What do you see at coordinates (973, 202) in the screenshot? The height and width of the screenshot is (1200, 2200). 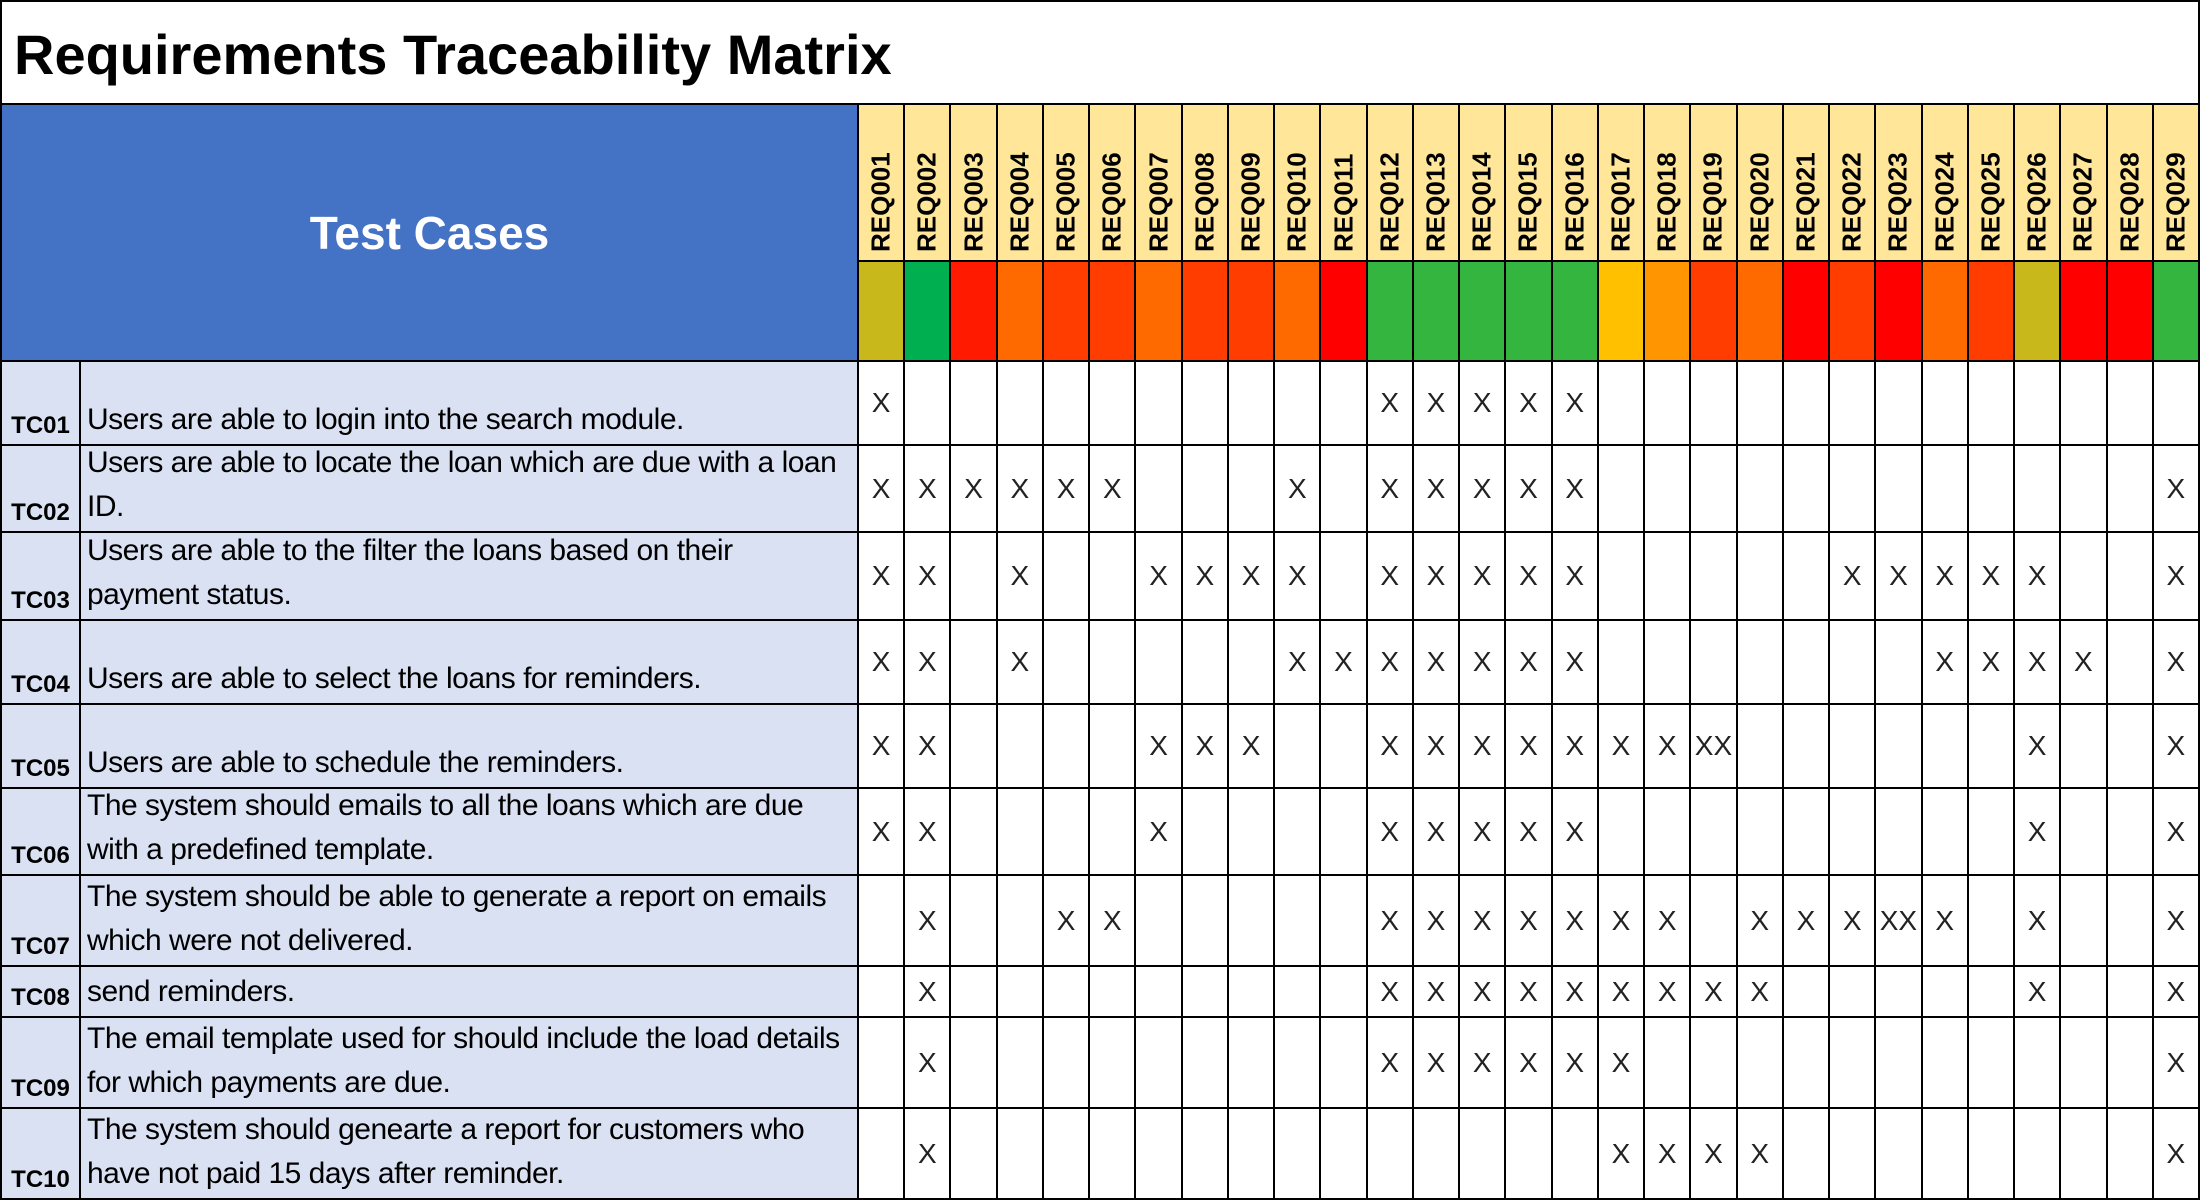 I see `requirement-id: REQ003` at bounding box center [973, 202].